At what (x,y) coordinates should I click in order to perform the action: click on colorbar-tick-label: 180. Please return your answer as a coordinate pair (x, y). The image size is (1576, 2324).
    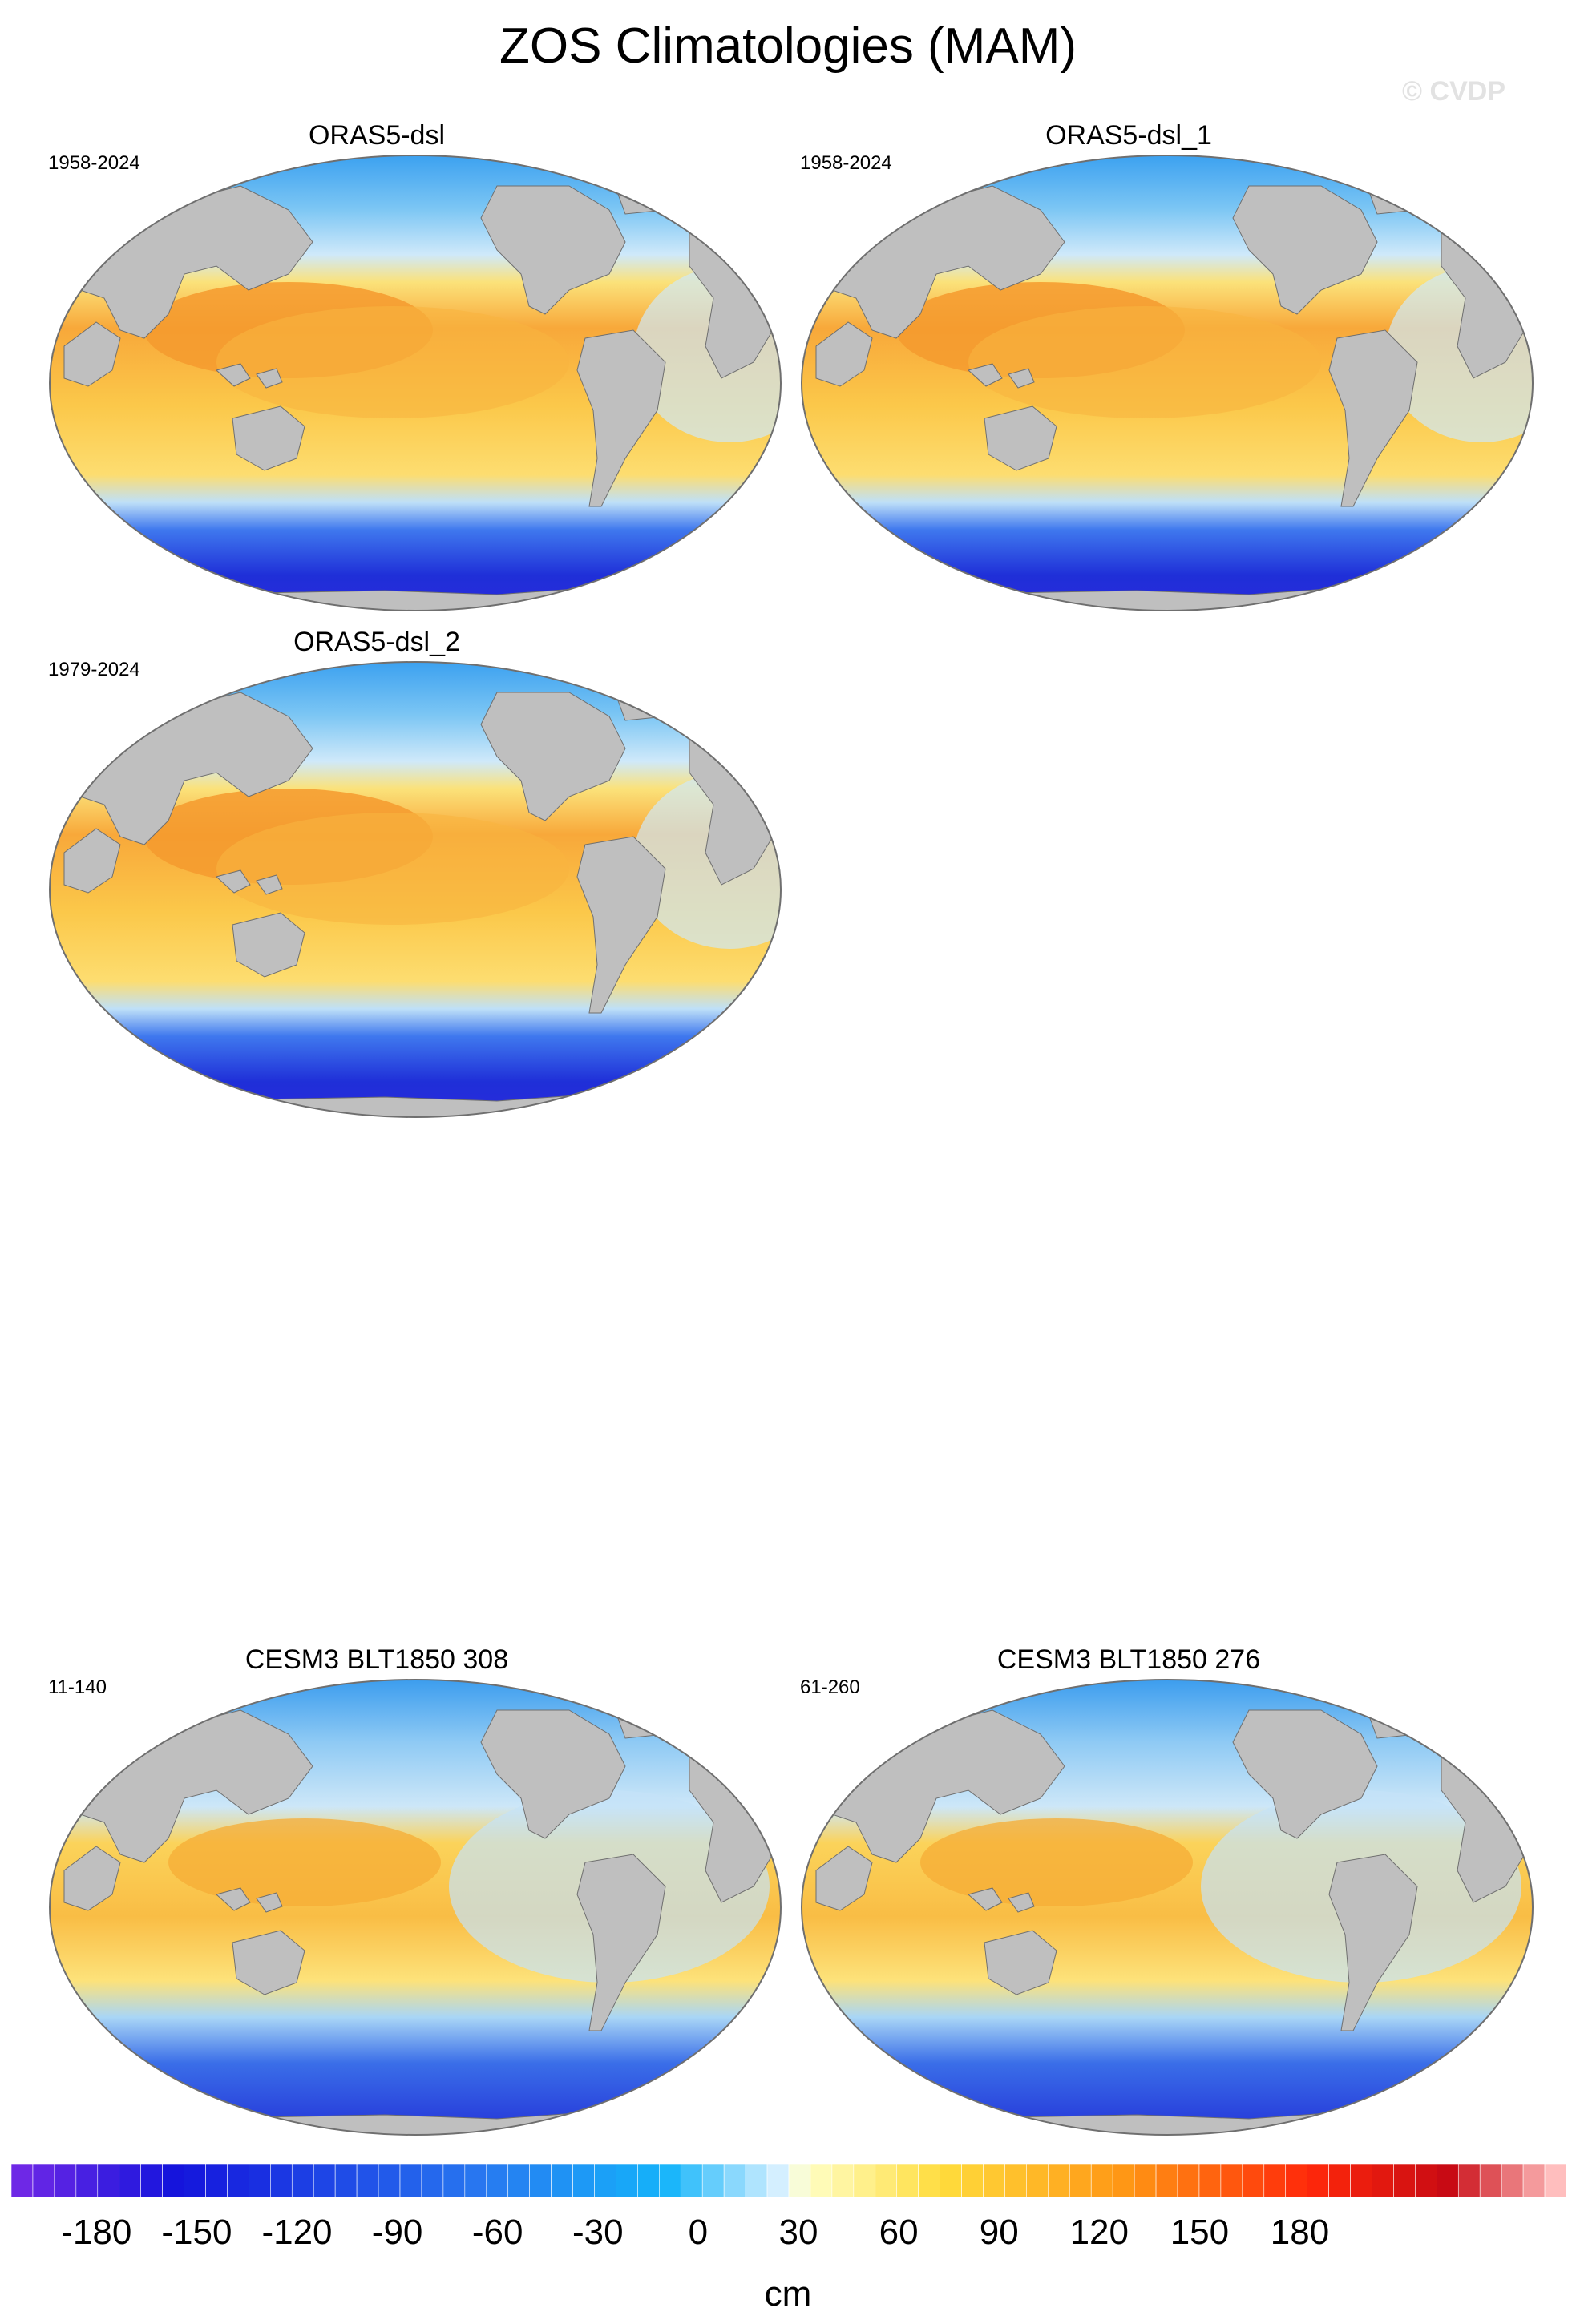
    Looking at the image, I should click on (1300, 2232).